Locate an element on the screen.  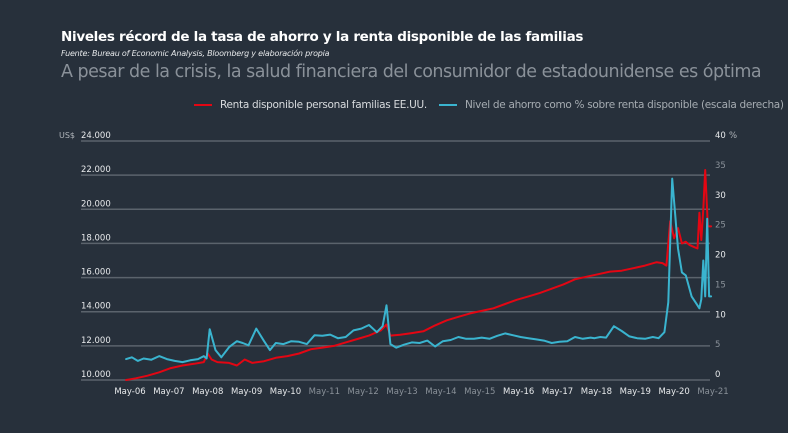
x-tick-label: May-15 is located at coordinates (479, 392).